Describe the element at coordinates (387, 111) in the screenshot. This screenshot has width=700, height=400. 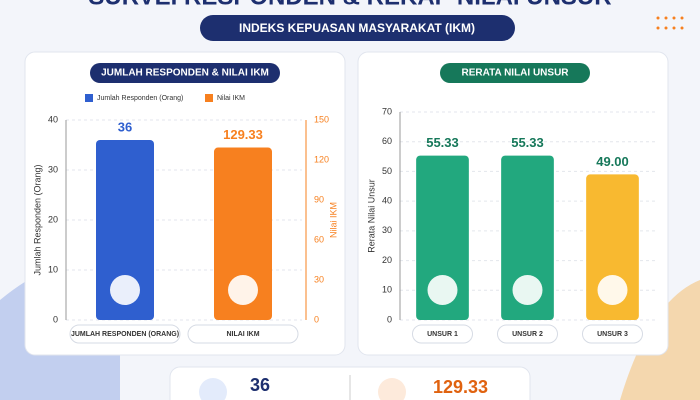
I see `y-tick-label: 70` at that location.